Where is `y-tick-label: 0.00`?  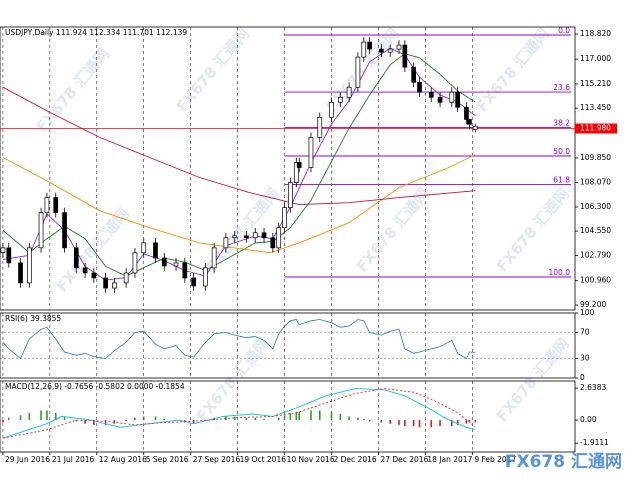
y-tick-label: 0.00 is located at coordinates (588, 419).